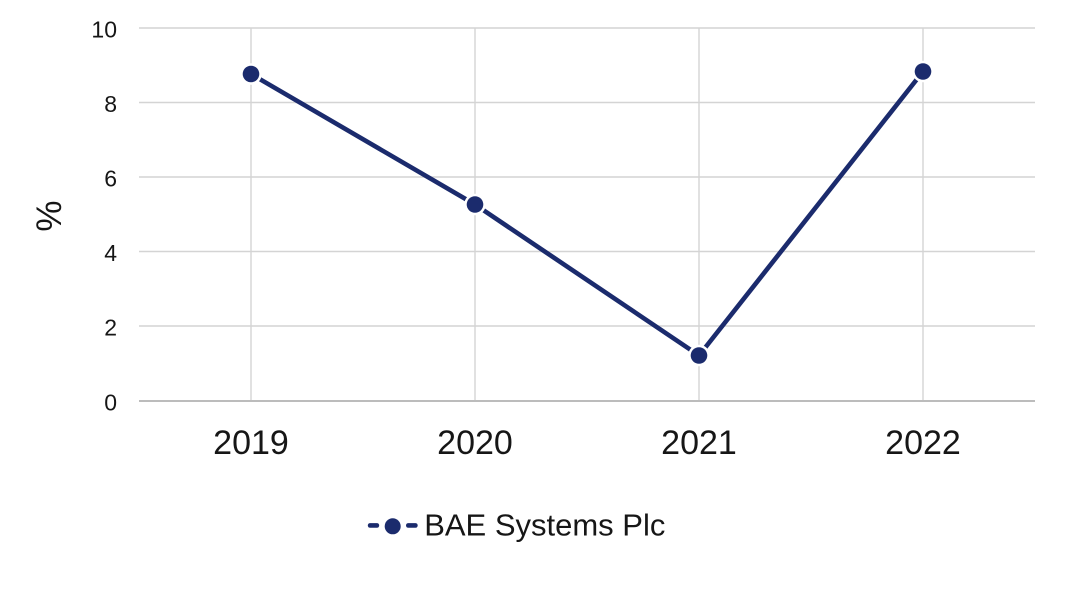 The height and width of the screenshot is (600, 1066). What do you see at coordinates (110, 104) in the screenshot?
I see `svg-text: 8` at bounding box center [110, 104].